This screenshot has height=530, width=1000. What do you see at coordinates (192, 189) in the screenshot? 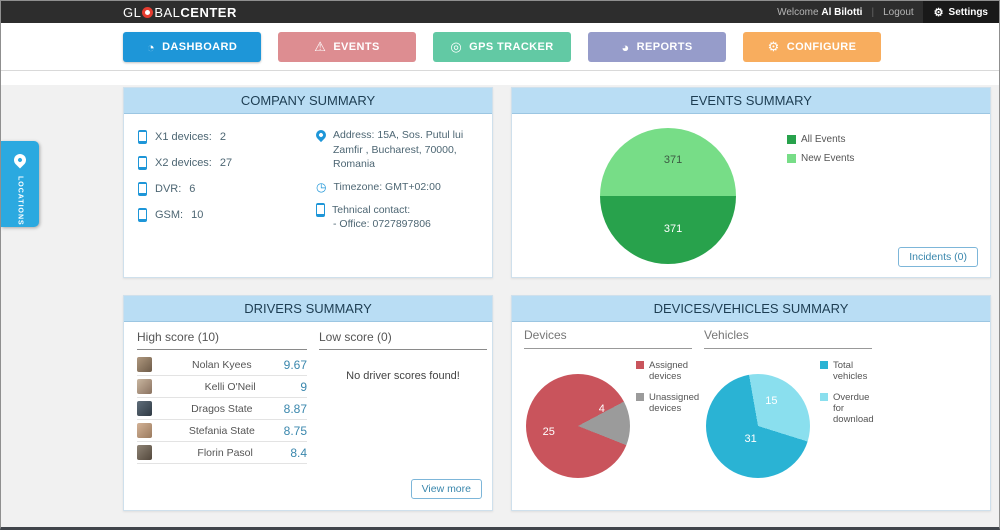
I see `device-count: 6` at bounding box center [192, 189].